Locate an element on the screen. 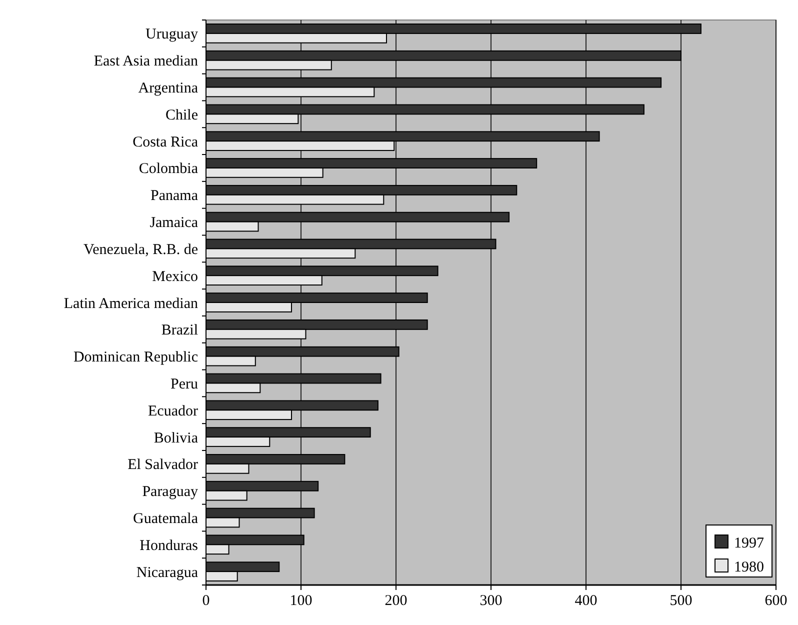 Image resolution: width=798 pixels, height=625 pixels. y-tick-label: Uruguay is located at coordinates (172, 34).